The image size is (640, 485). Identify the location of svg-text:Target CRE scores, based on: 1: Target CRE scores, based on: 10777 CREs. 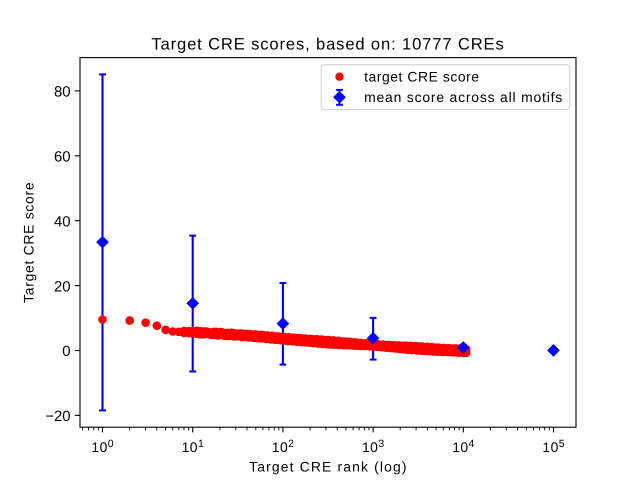
(327, 43).